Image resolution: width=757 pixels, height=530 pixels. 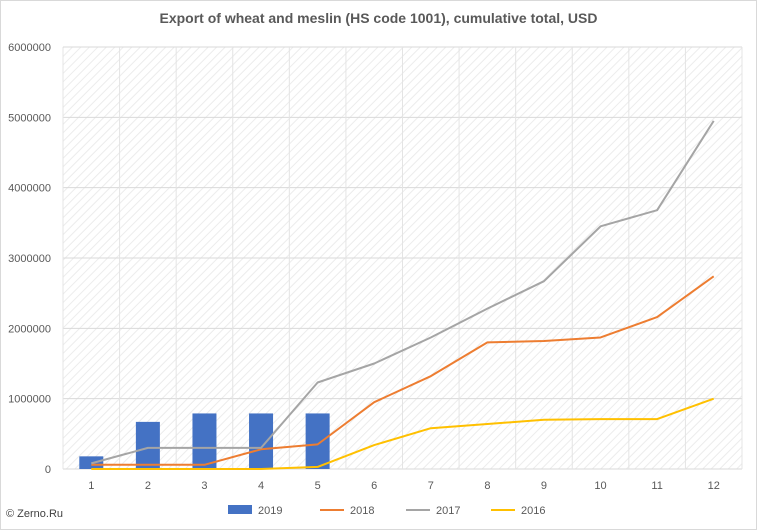 What do you see at coordinates (600, 486) in the screenshot?
I see `x-tick-label: 10` at bounding box center [600, 486].